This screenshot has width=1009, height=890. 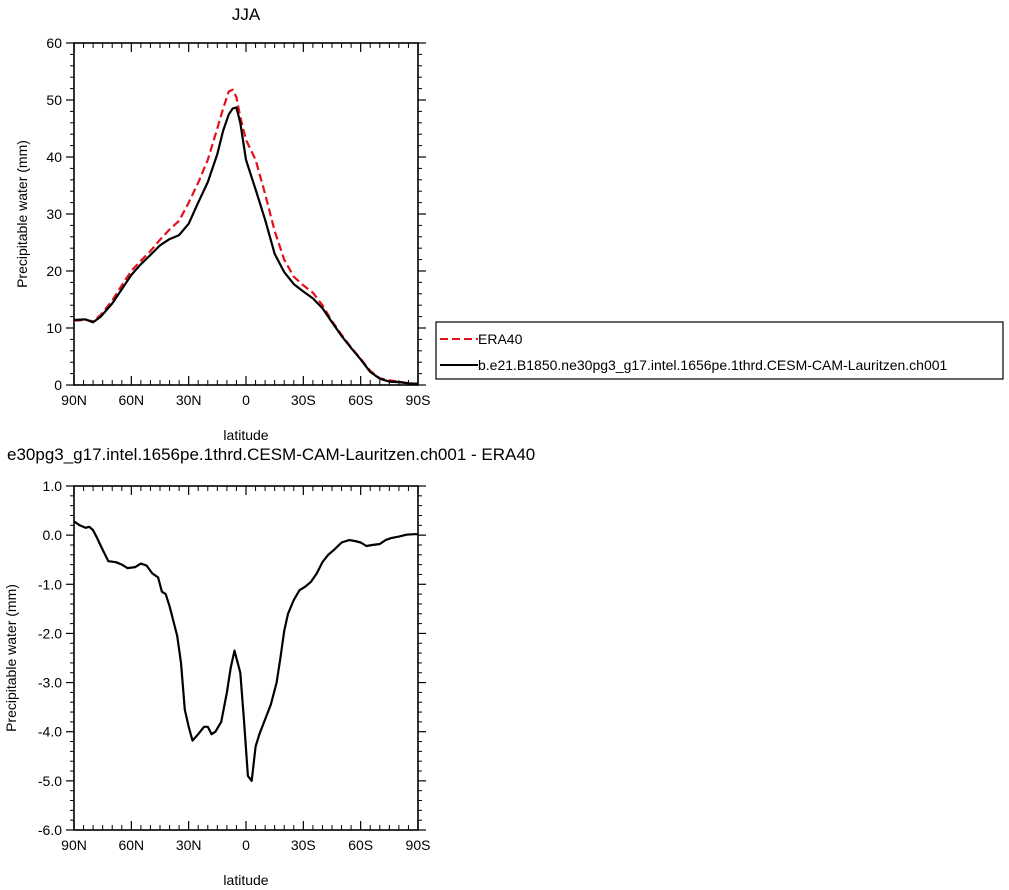 What do you see at coordinates (50, 732) in the screenshot?
I see `y-tick-label: -4.0` at bounding box center [50, 732].